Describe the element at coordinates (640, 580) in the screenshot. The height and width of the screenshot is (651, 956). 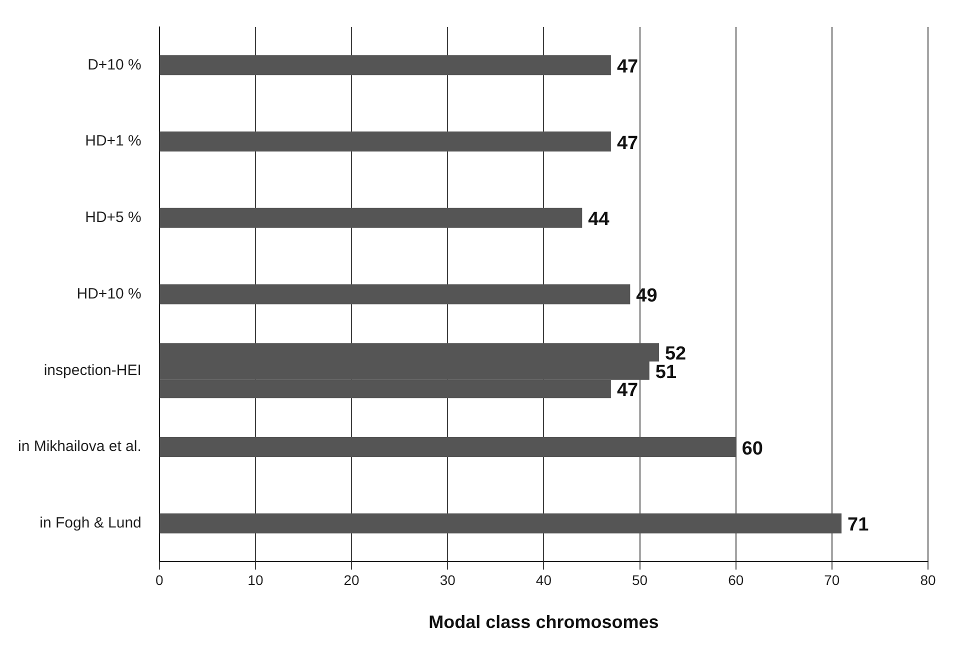
I see `x-tick-label: 50` at that location.